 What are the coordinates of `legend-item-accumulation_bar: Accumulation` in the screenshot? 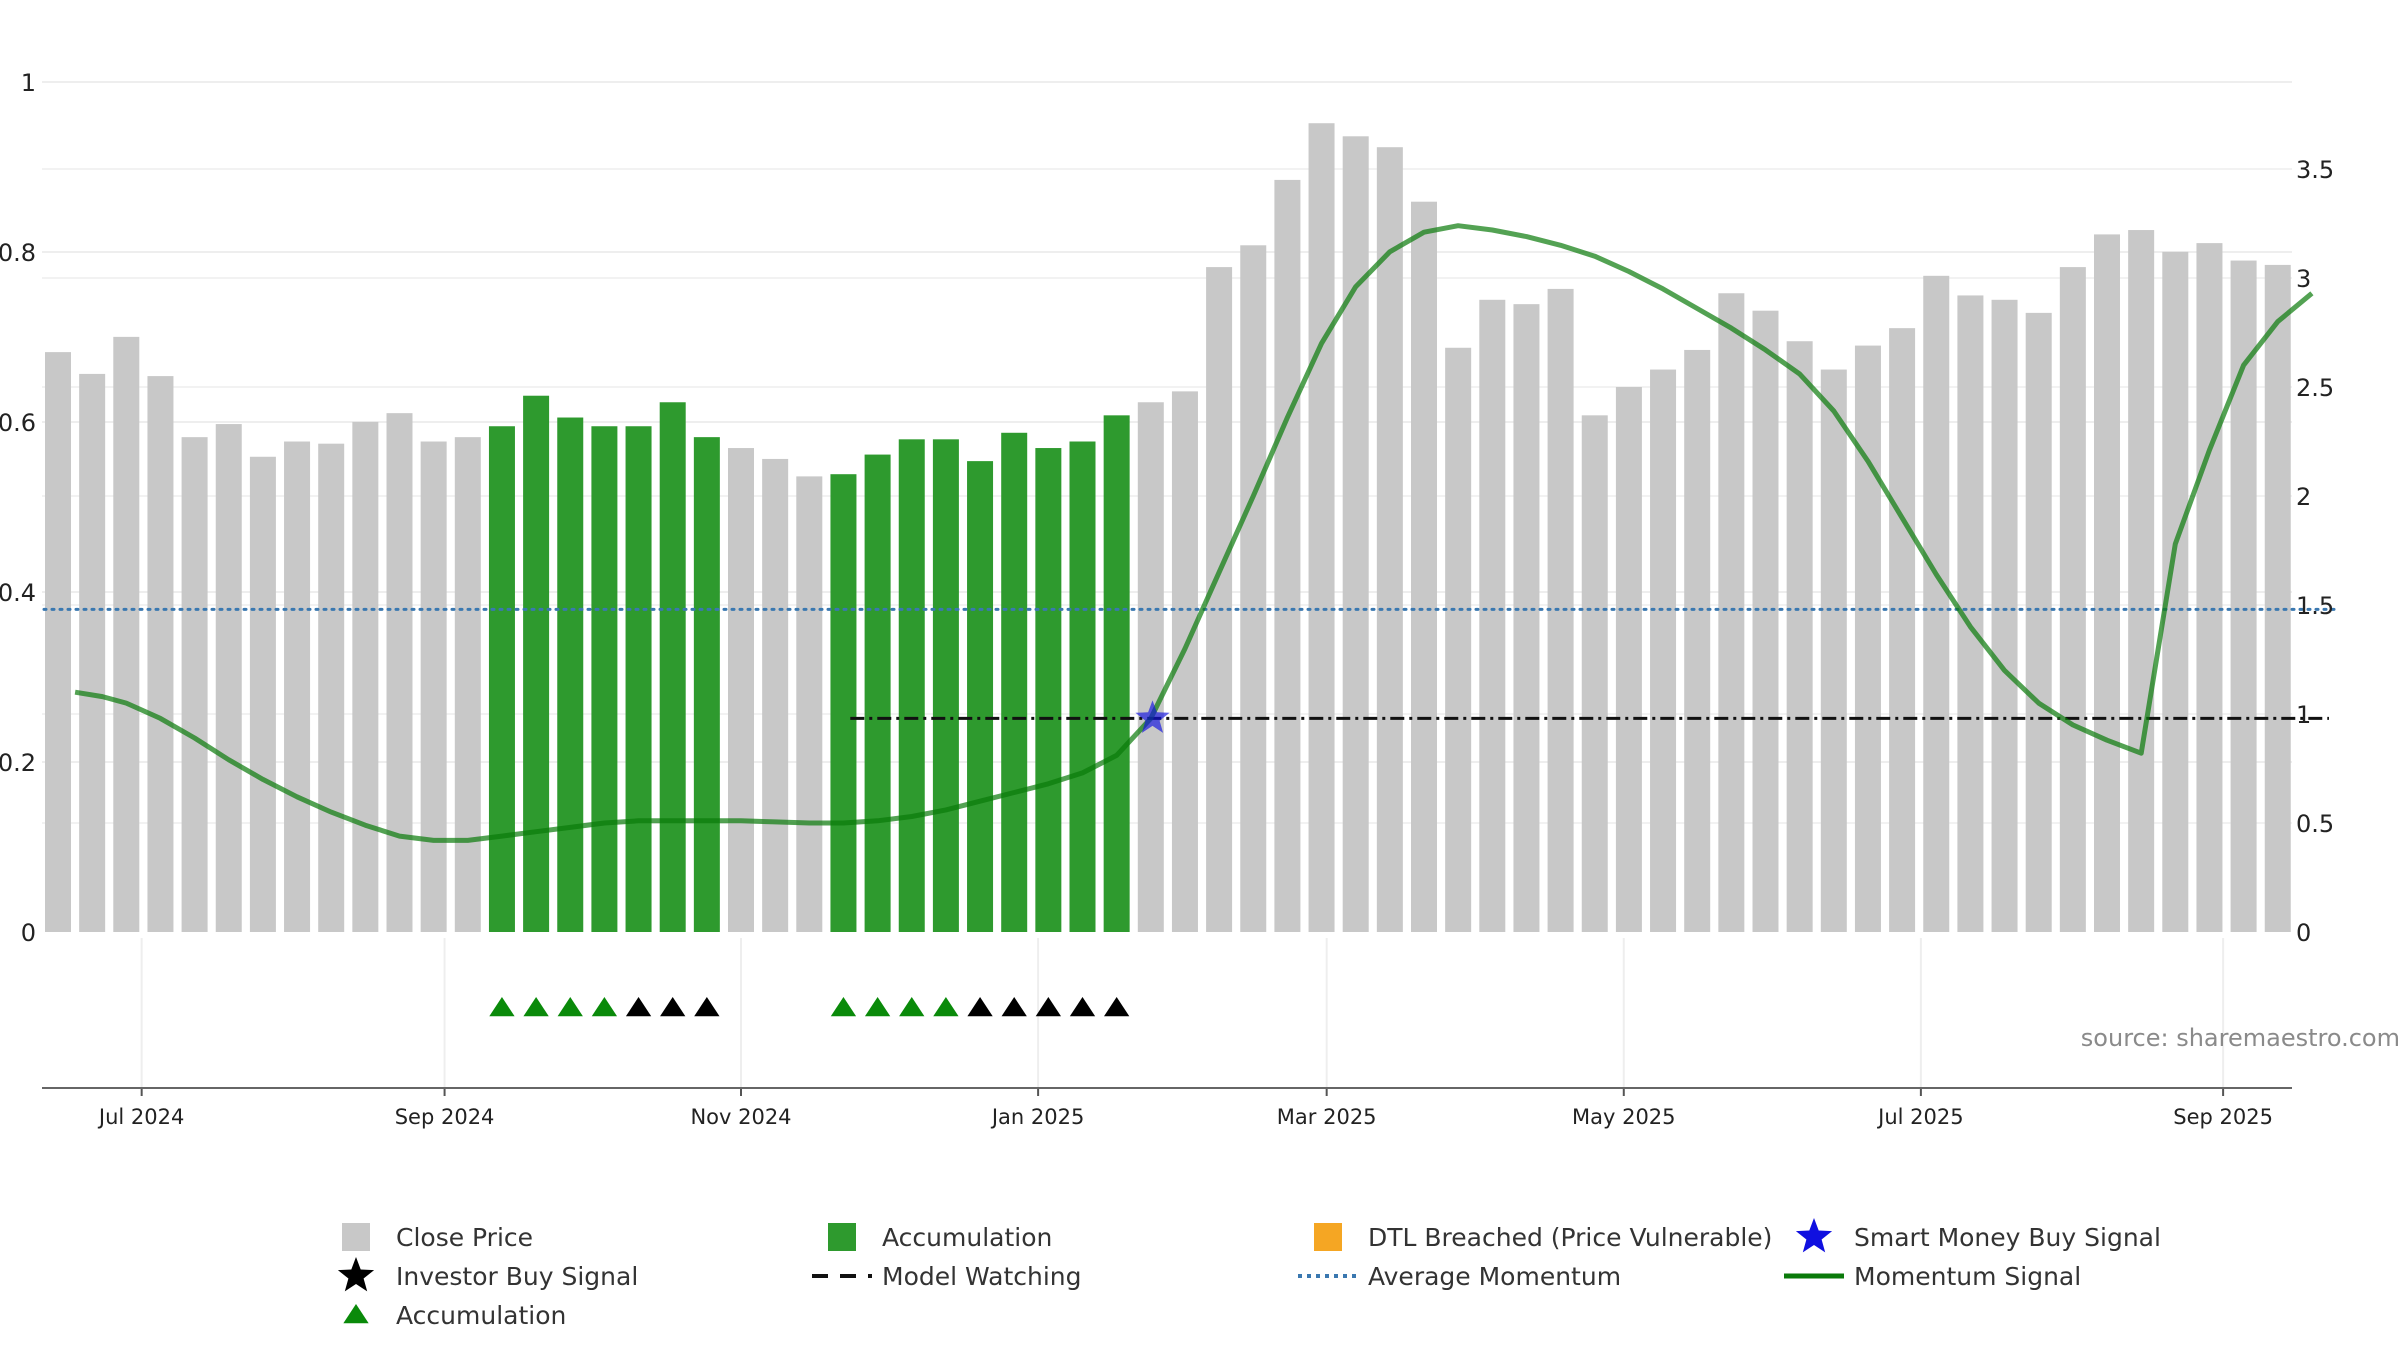 It's located at (940, 1237).